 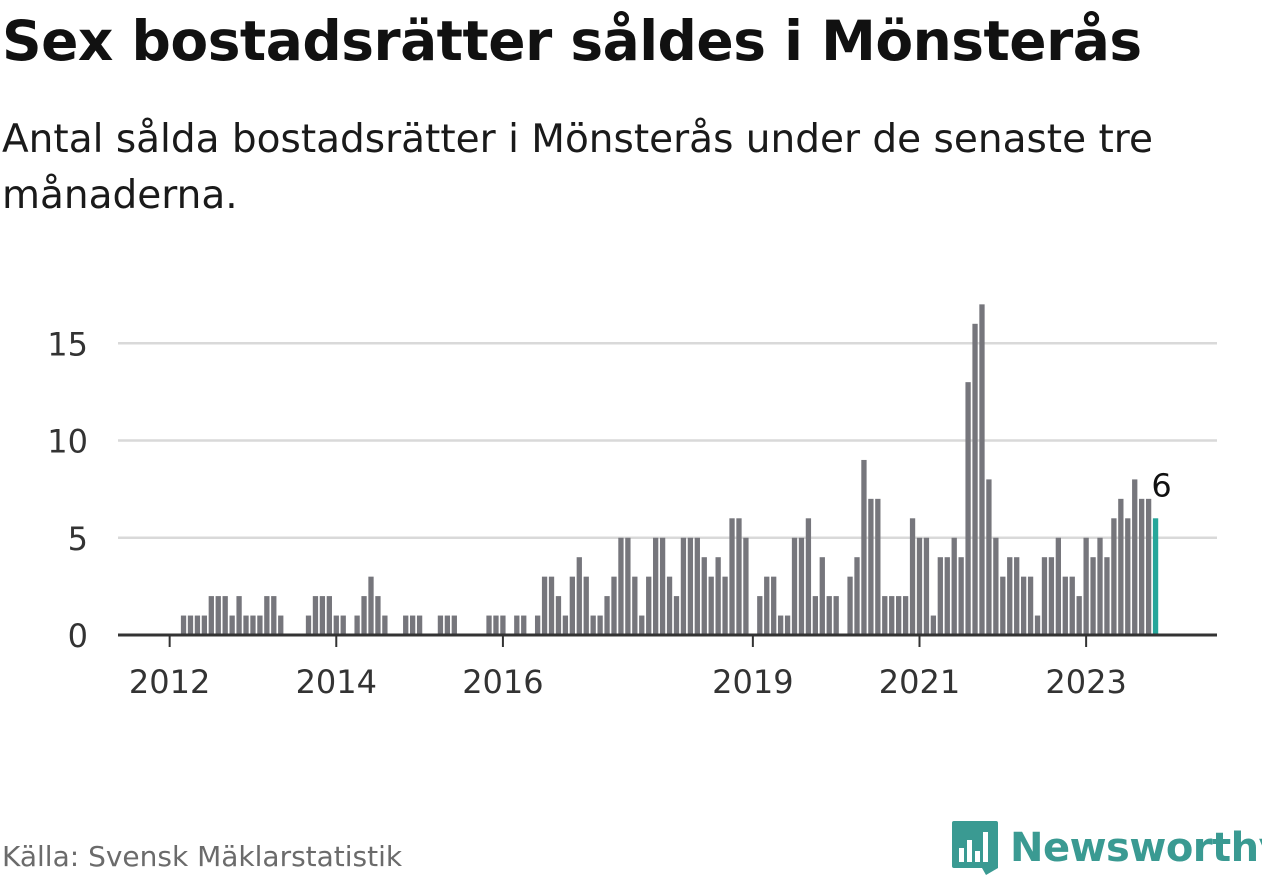 What do you see at coordinates (67, 344) in the screenshot?
I see `y-tick-label: 15` at bounding box center [67, 344].